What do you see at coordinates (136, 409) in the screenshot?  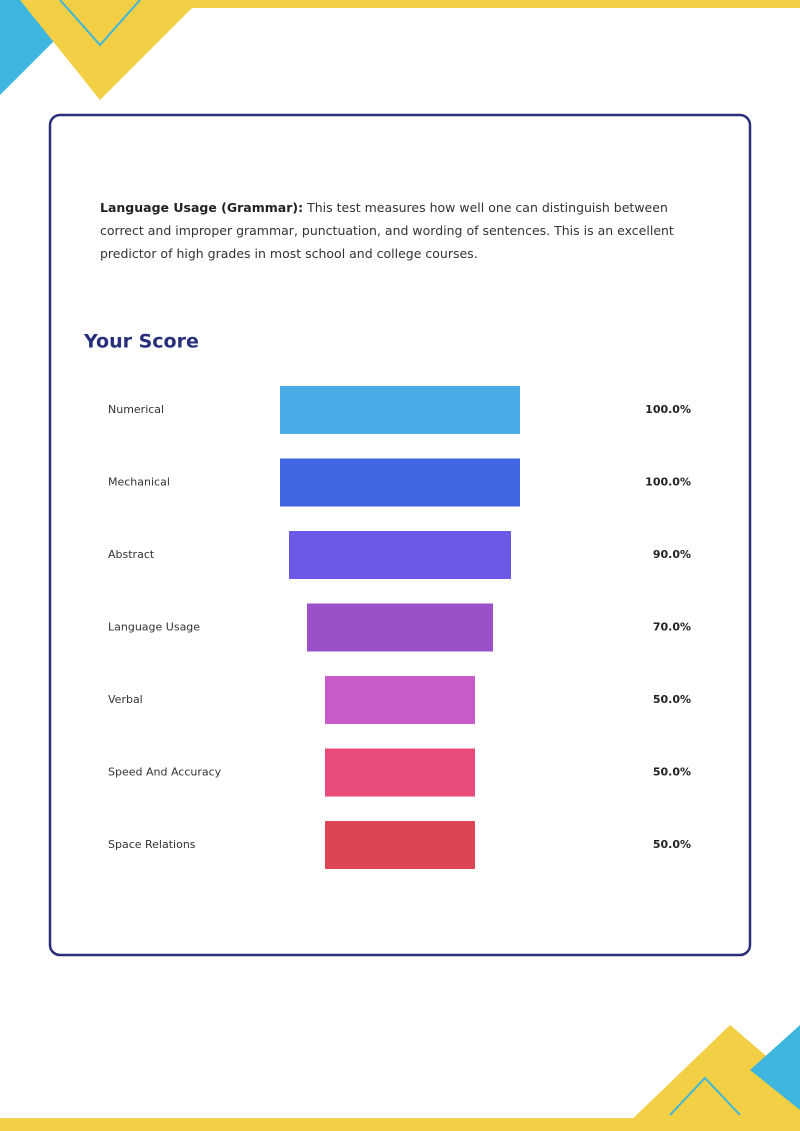 I see `category-label: Numerical` at bounding box center [136, 409].